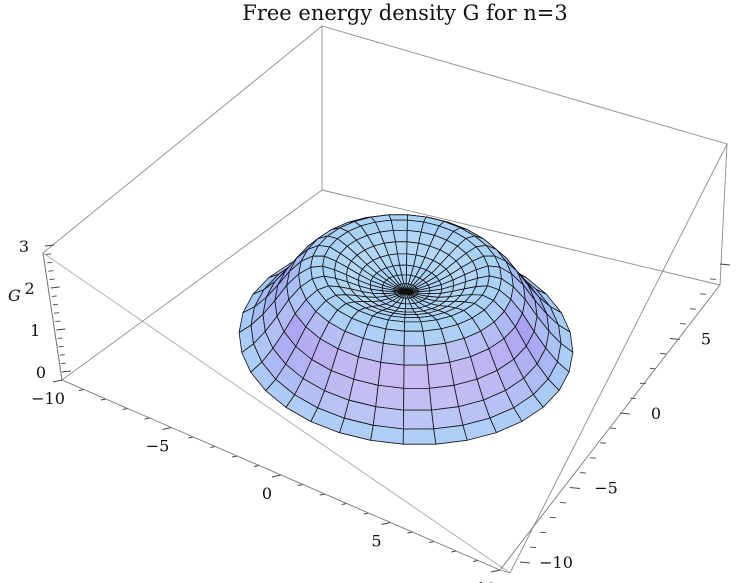  What do you see at coordinates (606, 488) in the screenshot?
I see `y-tick-label: −5` at bounding box center [606, 488].